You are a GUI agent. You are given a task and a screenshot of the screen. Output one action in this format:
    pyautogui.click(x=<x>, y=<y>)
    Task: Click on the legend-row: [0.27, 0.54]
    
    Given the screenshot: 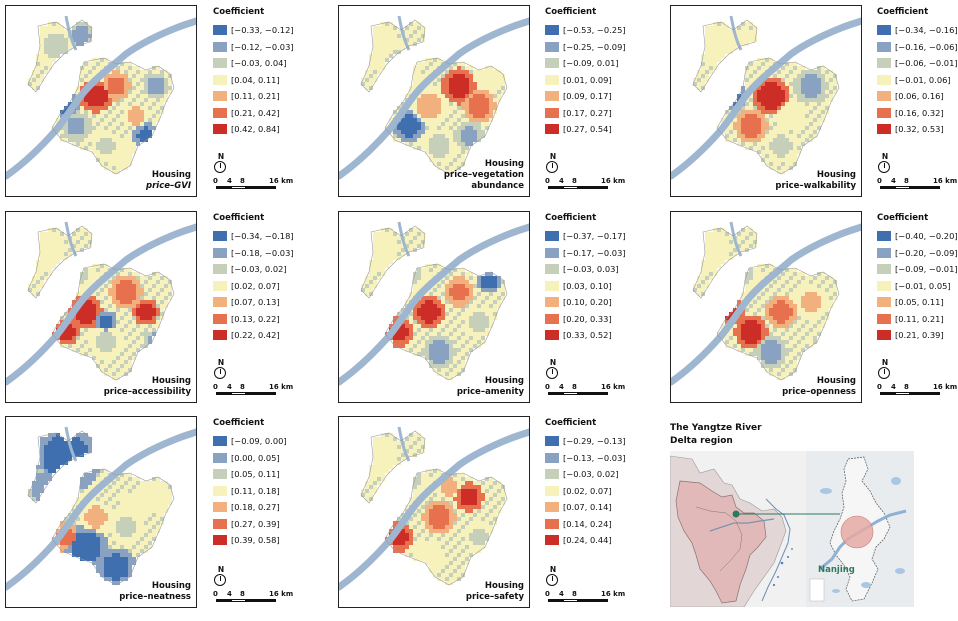 What is the action you would take?
    pyautogui.click(x=595, y=129)
    